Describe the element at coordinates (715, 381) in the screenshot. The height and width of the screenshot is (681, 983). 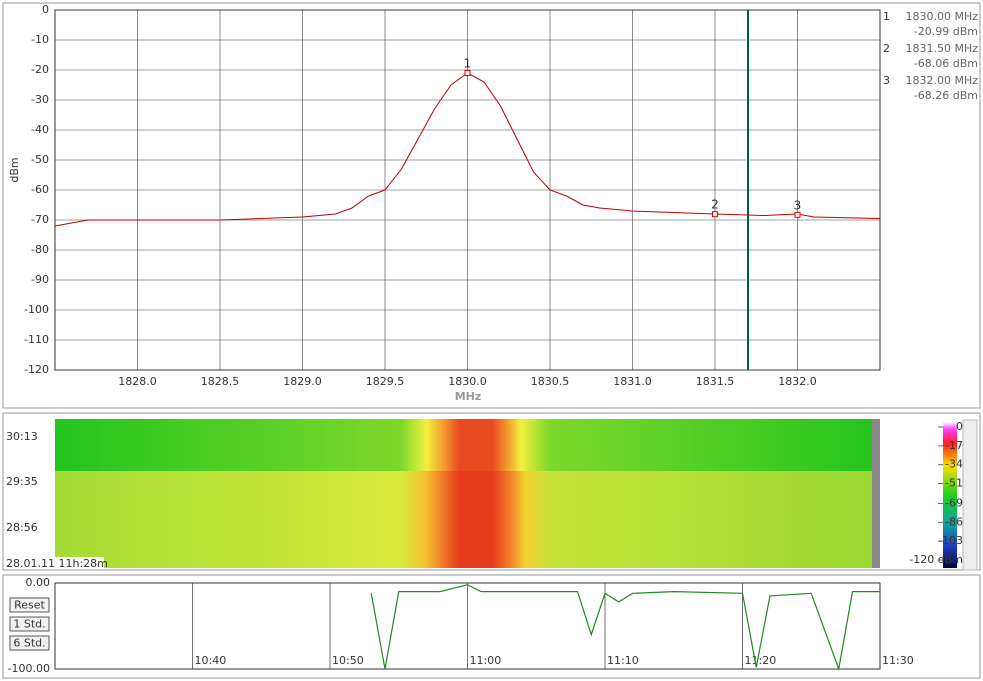
I see `x-tick-label: 1831.5` at that location.